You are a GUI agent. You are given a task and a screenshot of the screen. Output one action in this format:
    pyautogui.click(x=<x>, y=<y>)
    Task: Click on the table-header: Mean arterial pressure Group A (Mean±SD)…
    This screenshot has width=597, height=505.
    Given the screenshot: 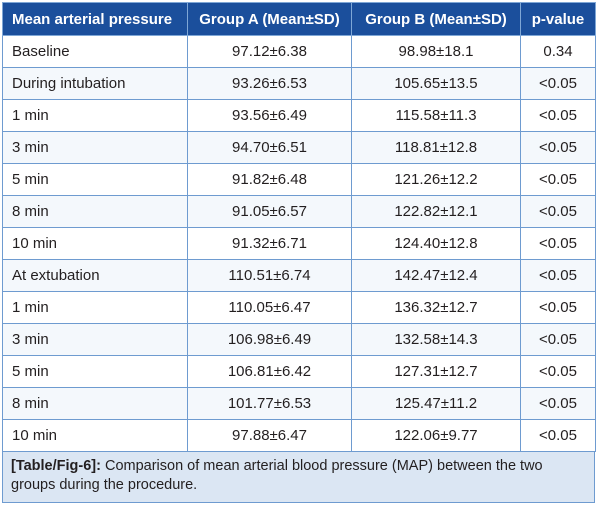 What is the action you would take?
    pyautogui.click(x=299, y=19)
    